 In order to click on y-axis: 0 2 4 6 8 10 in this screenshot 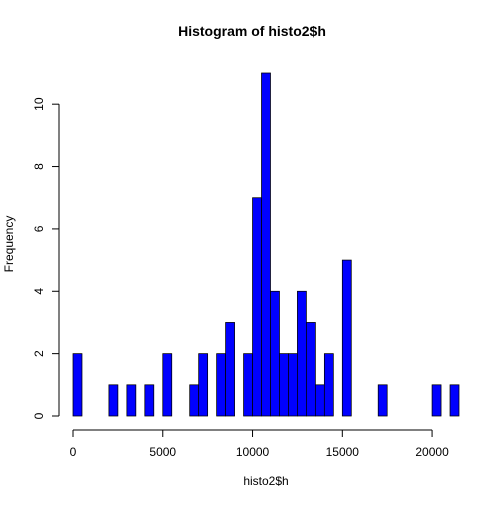, I will do `click(46, 258)`.